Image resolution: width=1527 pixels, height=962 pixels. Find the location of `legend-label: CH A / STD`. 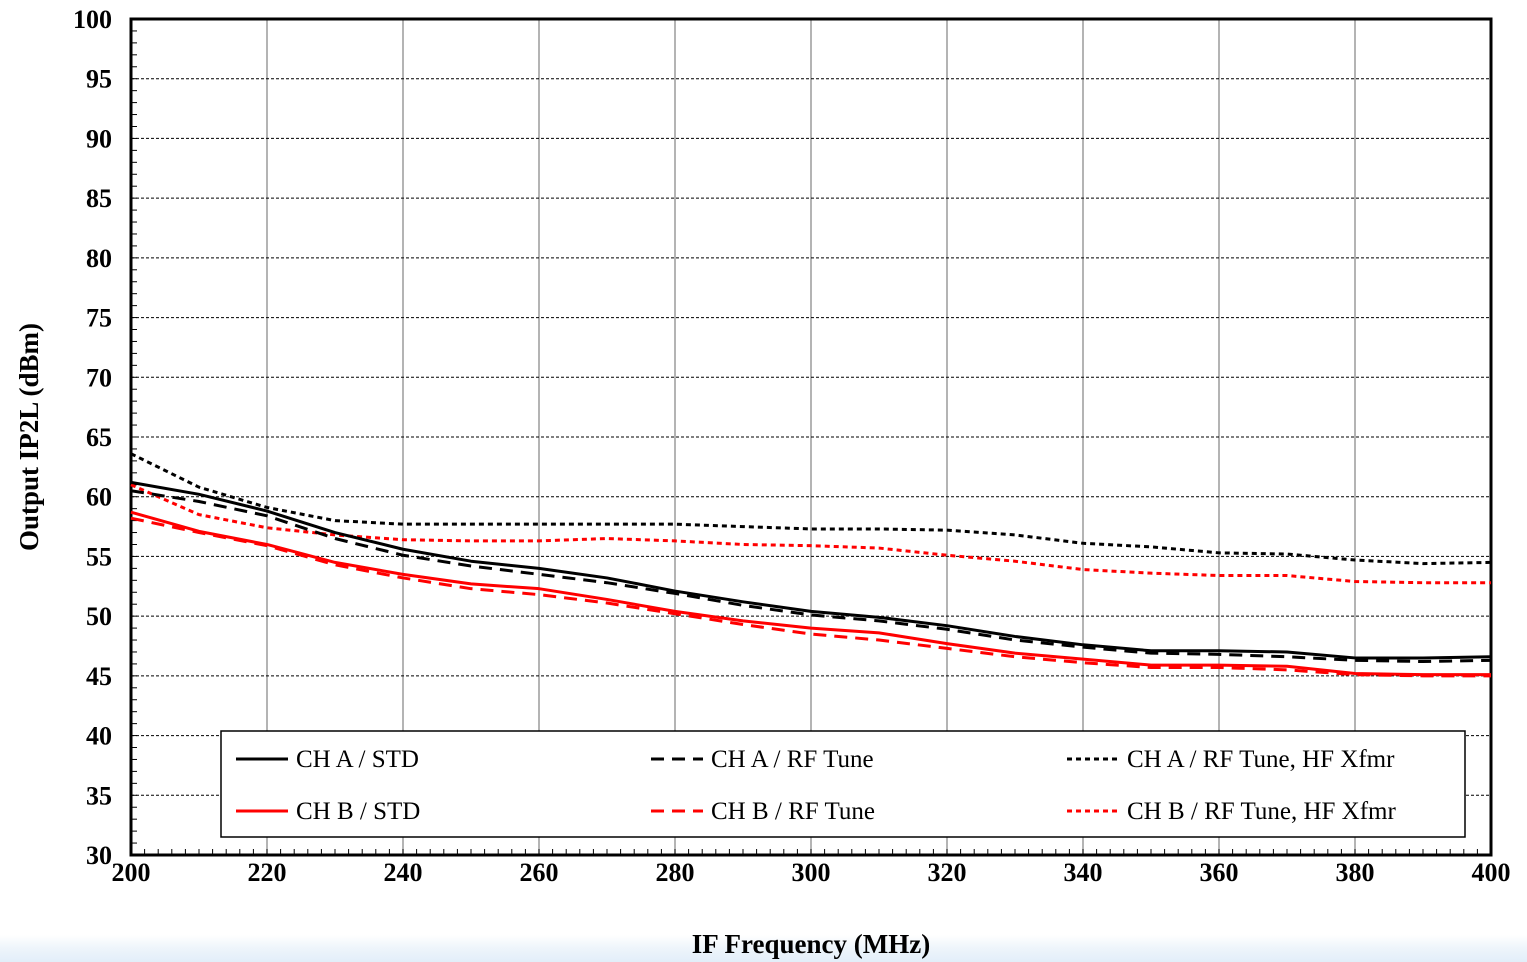

legend-label: CH A / STD is located at coordinates (357, 759).